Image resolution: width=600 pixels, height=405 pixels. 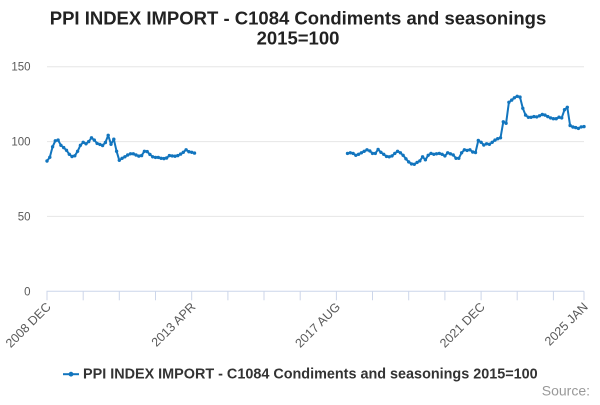 What do you see at coordinates (566, 391) in the screenshot?
I see `svg-text: Source:` at bounding box center [566, 391].